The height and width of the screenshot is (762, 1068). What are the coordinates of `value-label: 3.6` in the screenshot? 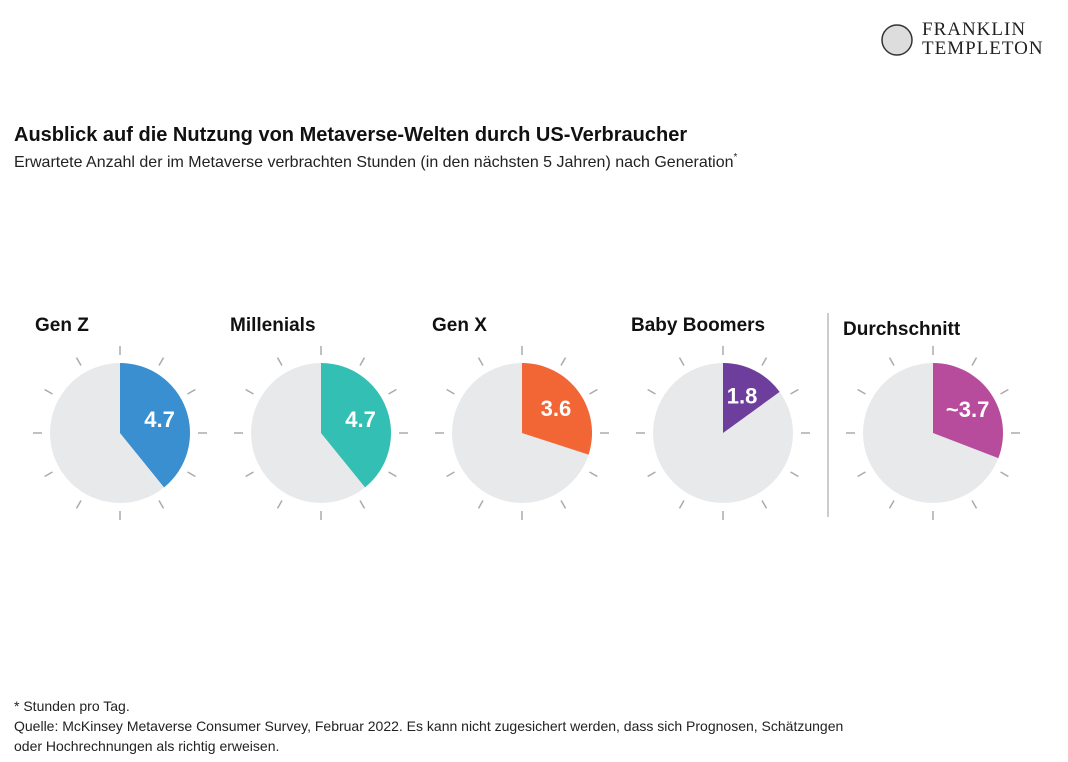 It's located at (556, 408).